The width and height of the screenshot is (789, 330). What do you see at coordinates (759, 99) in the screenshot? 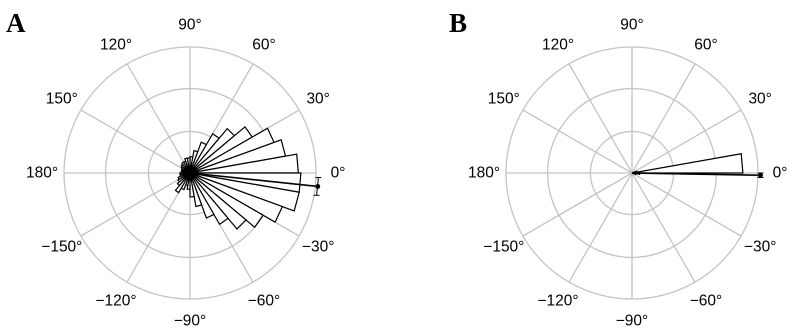
I see `angle-label-b-30: 30°` at bounding box center [759, 99].